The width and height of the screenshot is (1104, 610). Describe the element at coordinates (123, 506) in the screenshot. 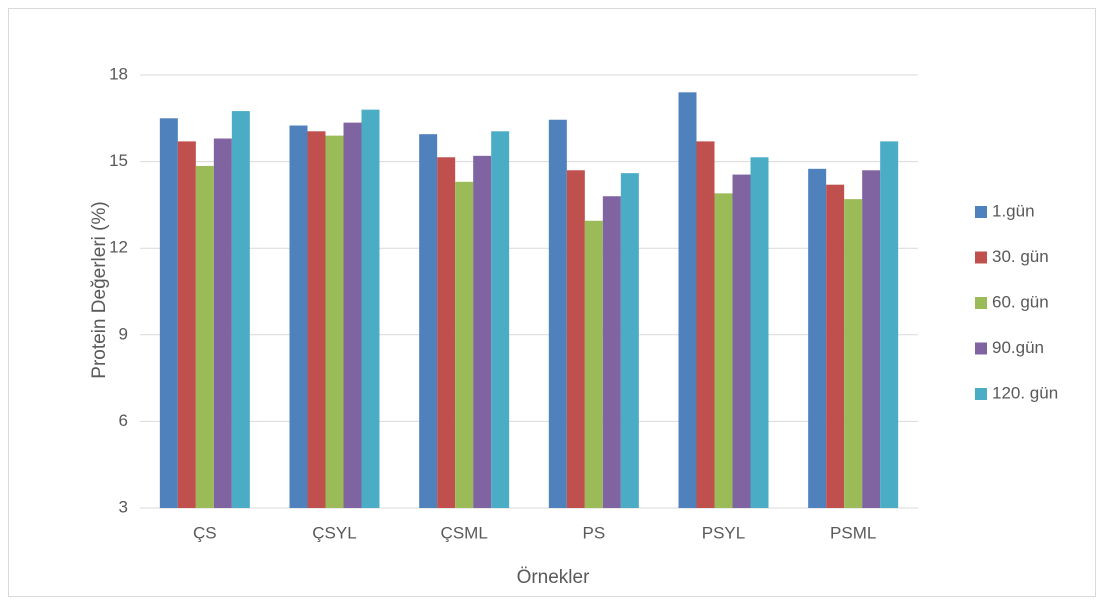

I see `y-tick-label: 3` at that location.